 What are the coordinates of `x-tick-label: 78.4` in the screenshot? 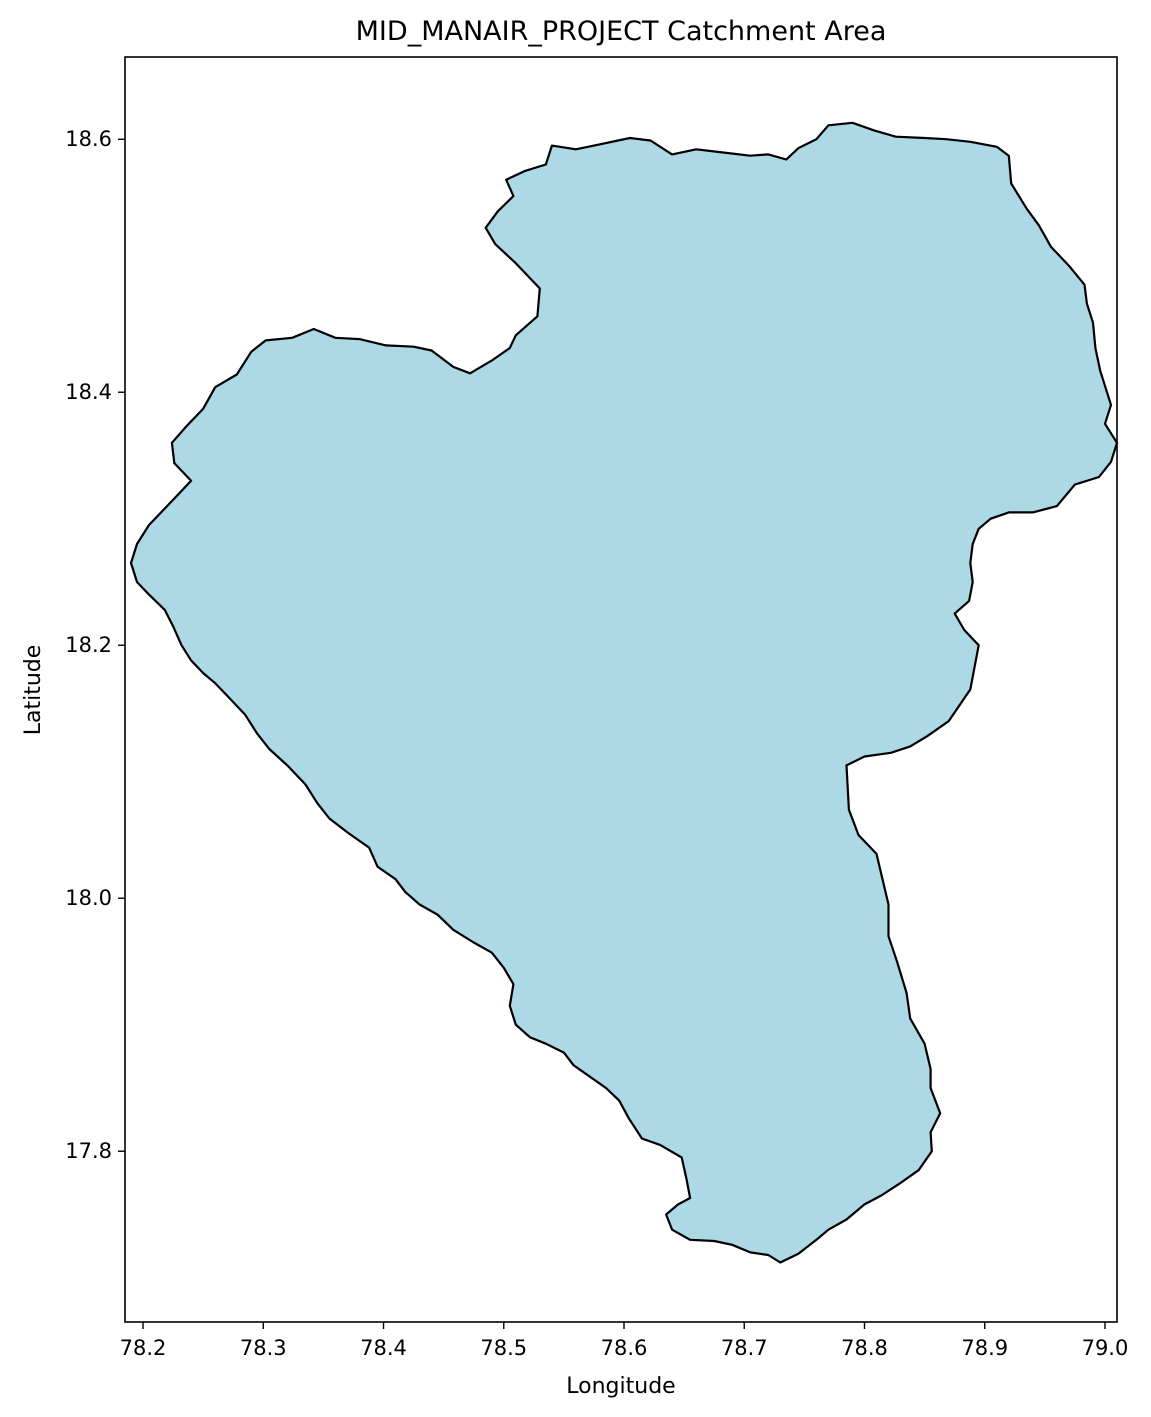 It's located at (383, 1348).